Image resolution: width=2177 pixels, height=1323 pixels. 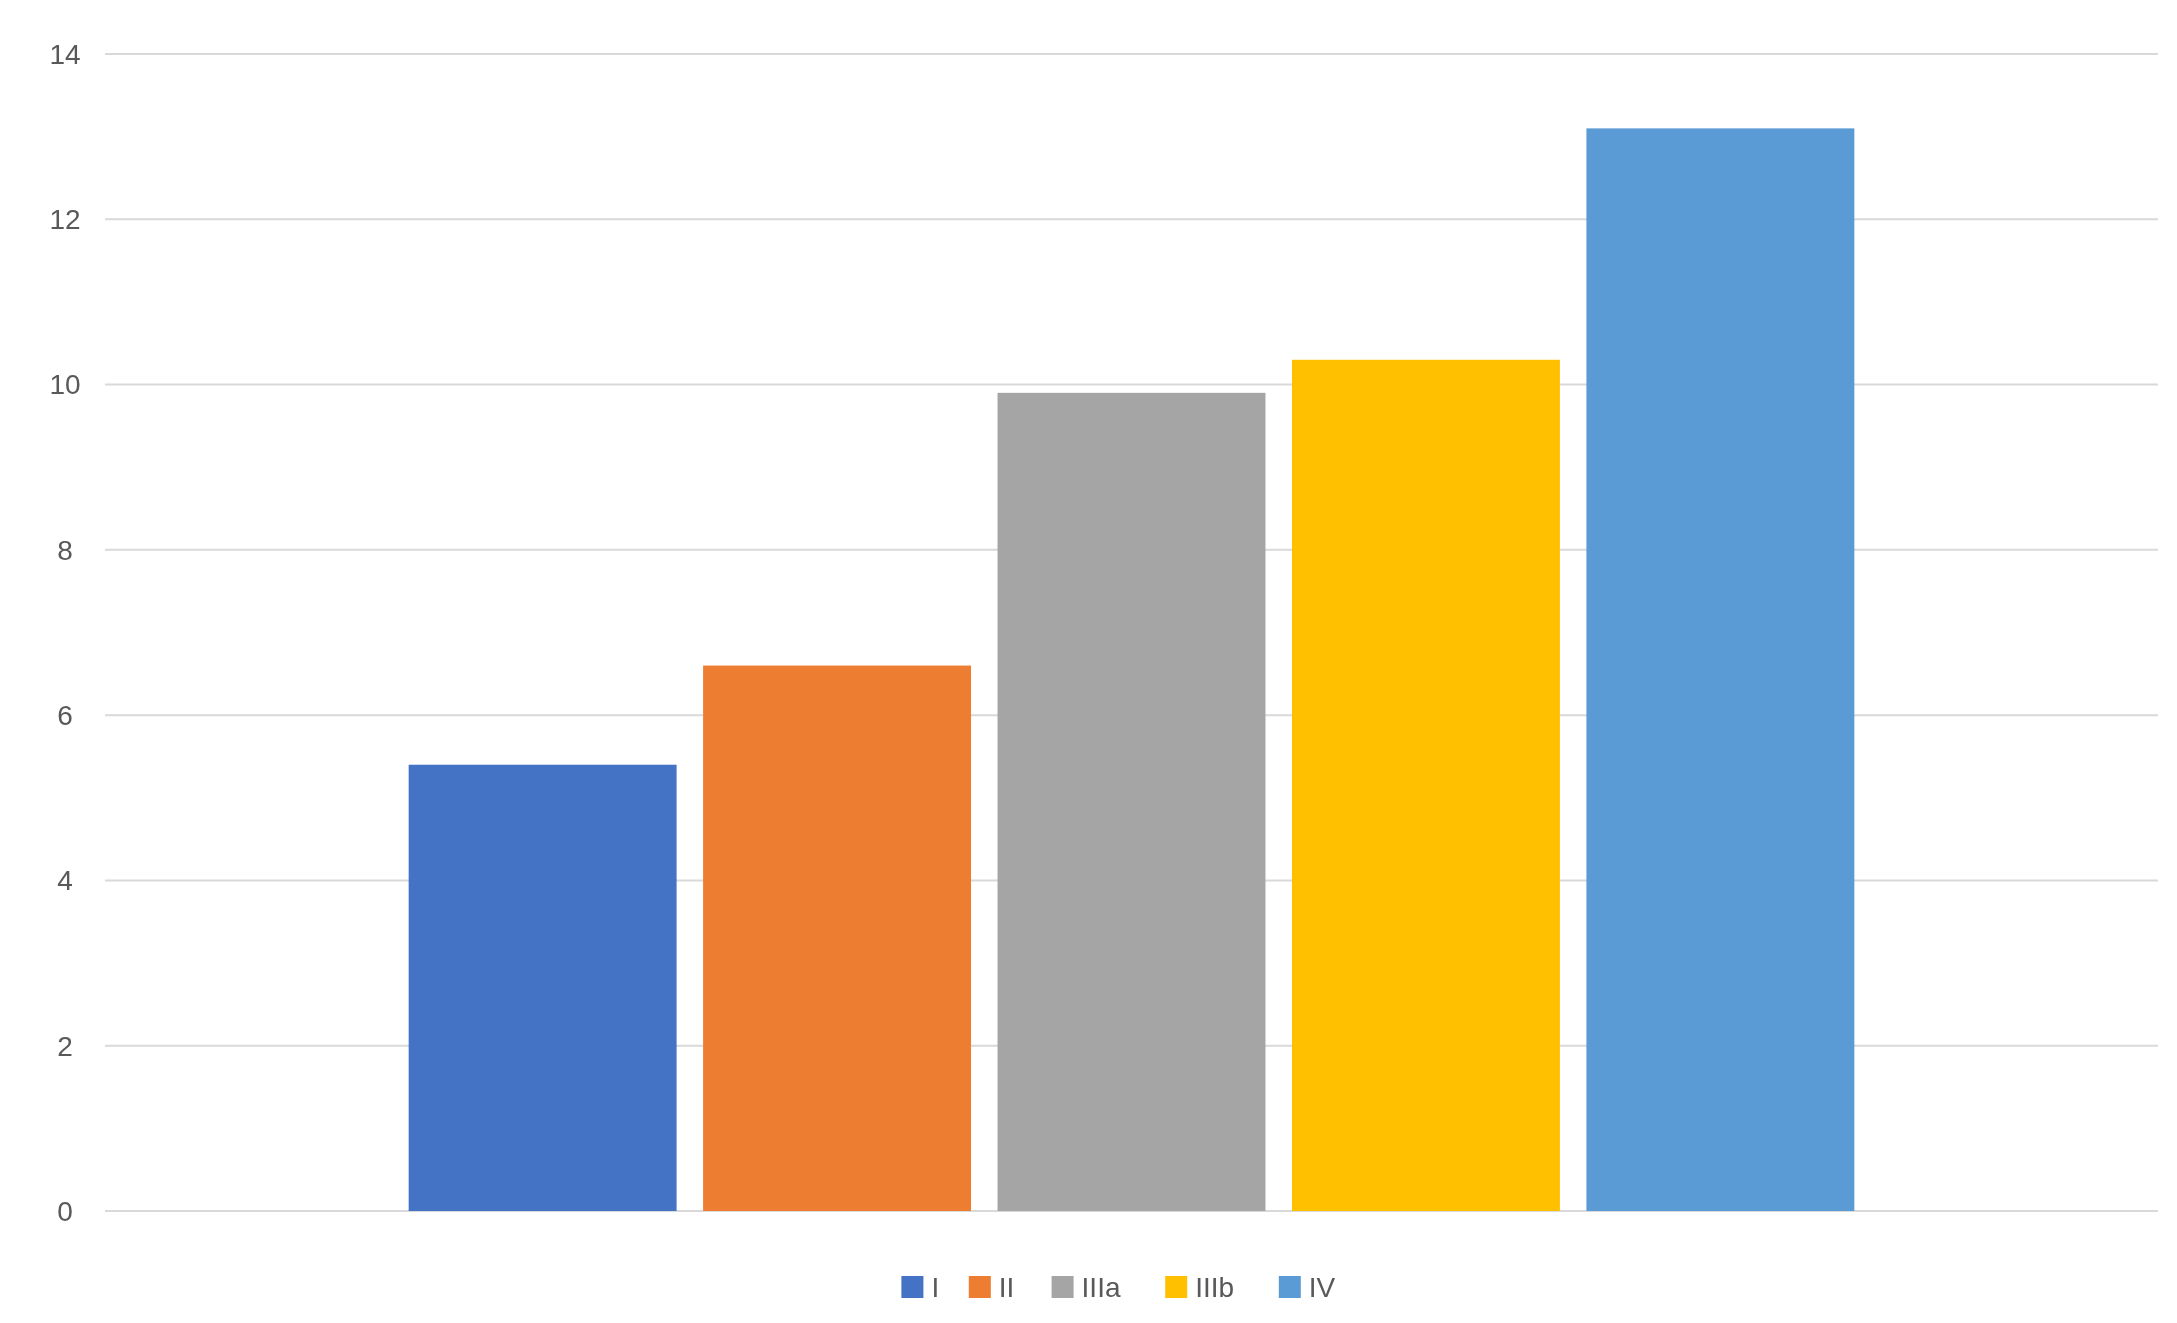 I want to click on y-tick-label: 10, so click(x=65, y=385).